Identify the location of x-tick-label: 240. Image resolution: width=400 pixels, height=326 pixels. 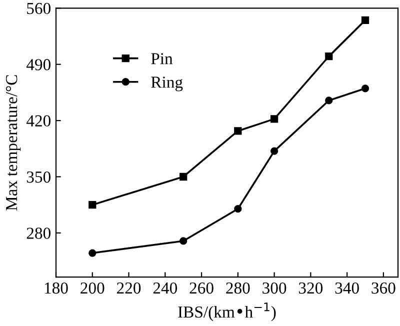
(165, 288).